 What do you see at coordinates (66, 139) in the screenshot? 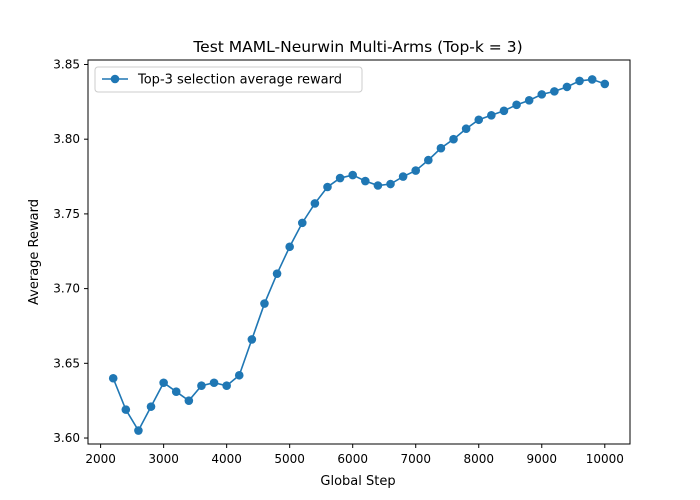
I see `y-tick-label: 3.80` at bounding box center [66, 139].